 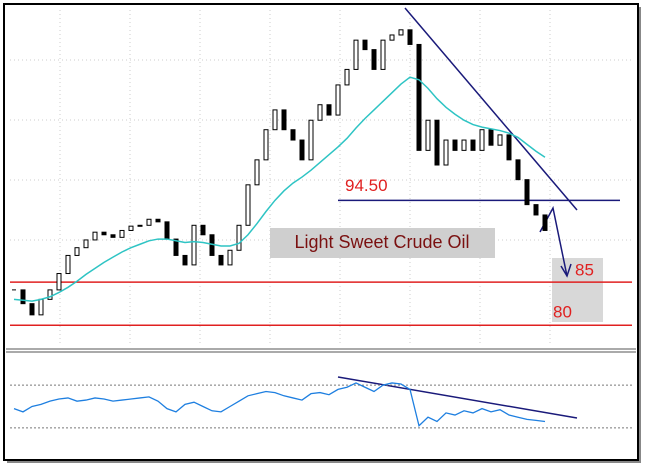 I want to click on chart-title: Light Sweet Crude Oil, so click(x=381, y=242).